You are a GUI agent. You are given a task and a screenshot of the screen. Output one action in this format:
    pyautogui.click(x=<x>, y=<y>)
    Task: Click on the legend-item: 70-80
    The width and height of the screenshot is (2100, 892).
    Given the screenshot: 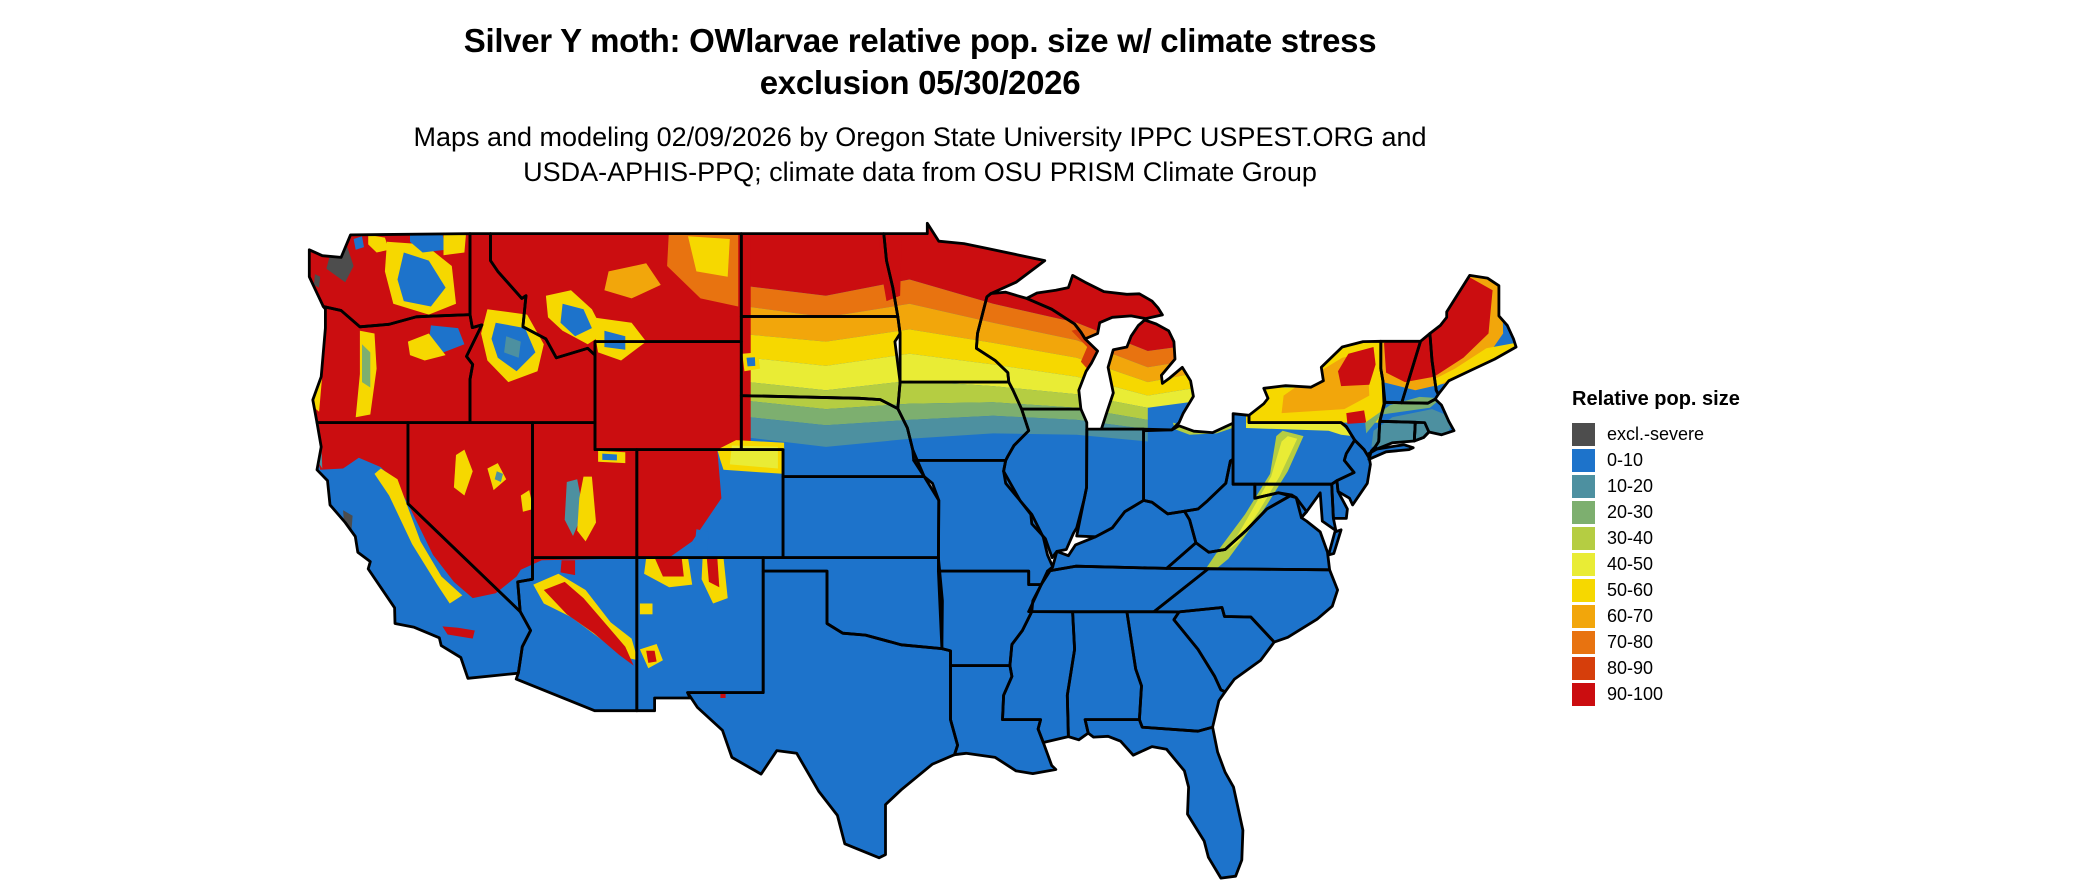 What is the action you would take?
    pyautogui.click(x=1656, y=642)
    